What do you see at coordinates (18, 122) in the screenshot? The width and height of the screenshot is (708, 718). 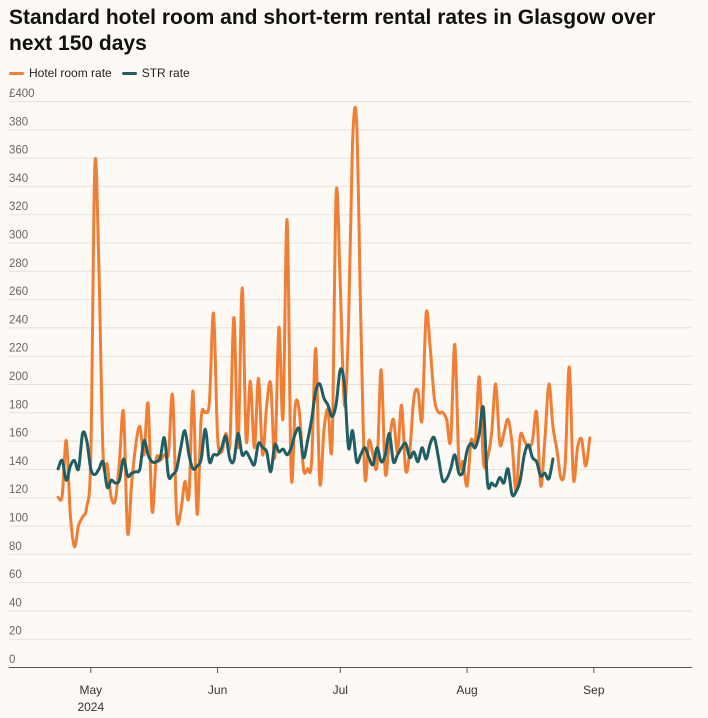 I see `y-tick-label: 380` at bounding box center [18, 122].